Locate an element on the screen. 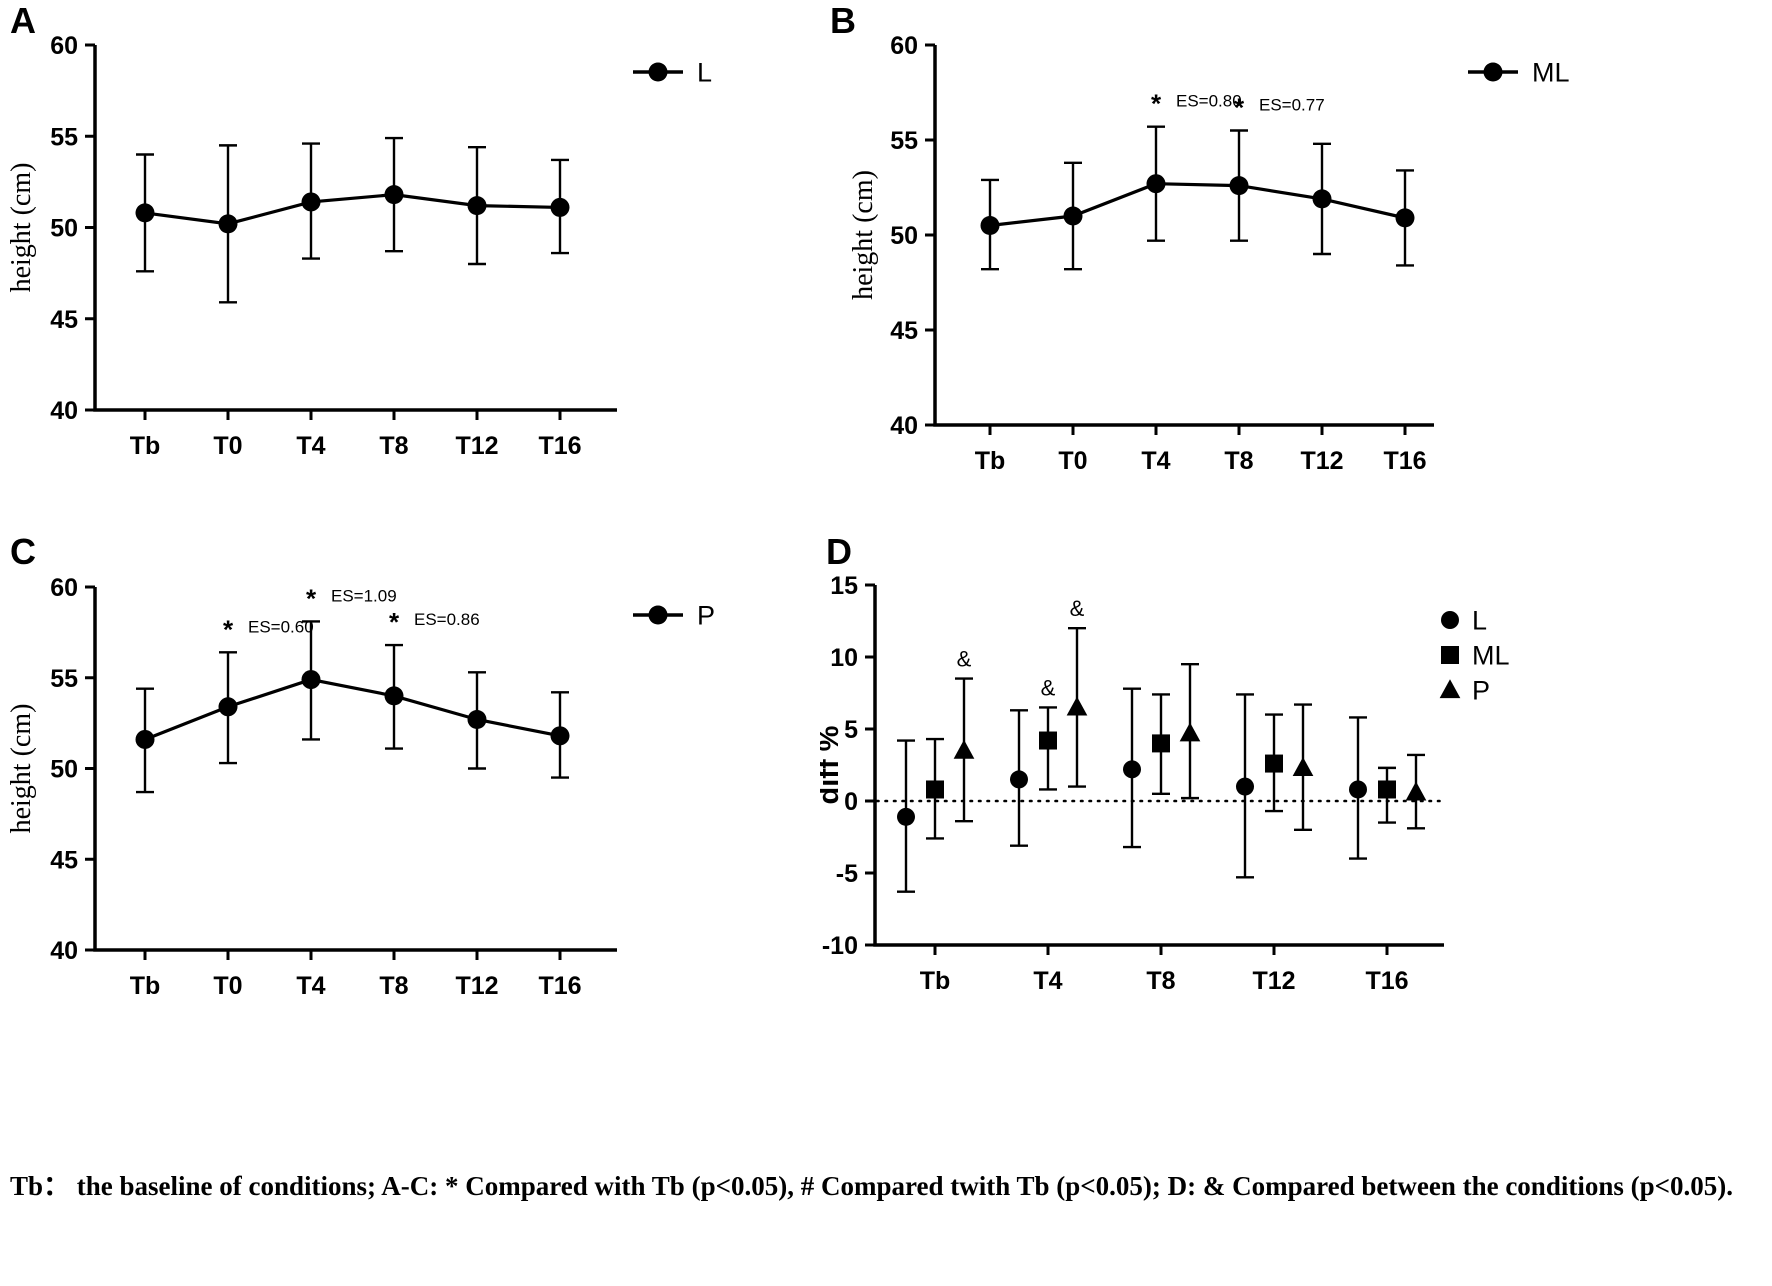 The height and width of the screenshot is (1286, 1772). svg-text: diff % is located at coordinates (832, 764).